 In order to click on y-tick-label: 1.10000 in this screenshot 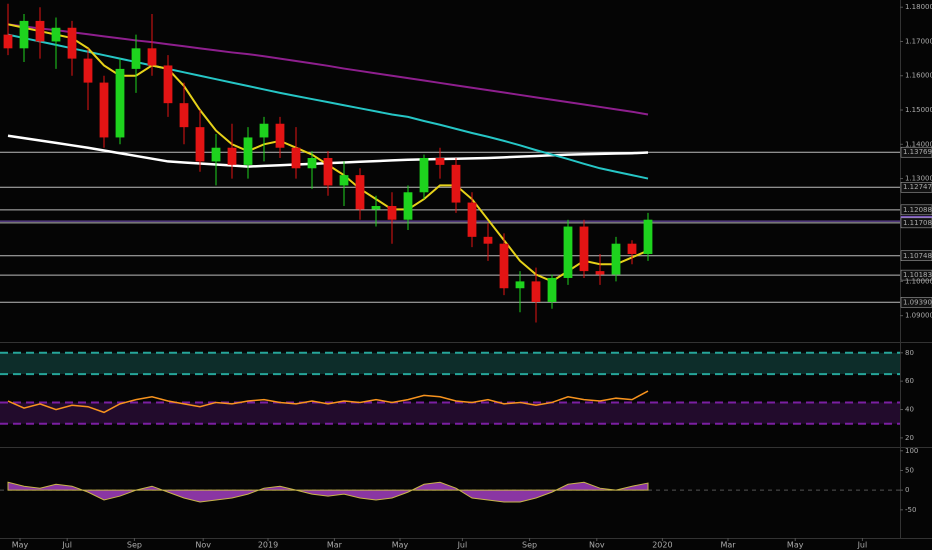, I will do `click(918, 281)`.